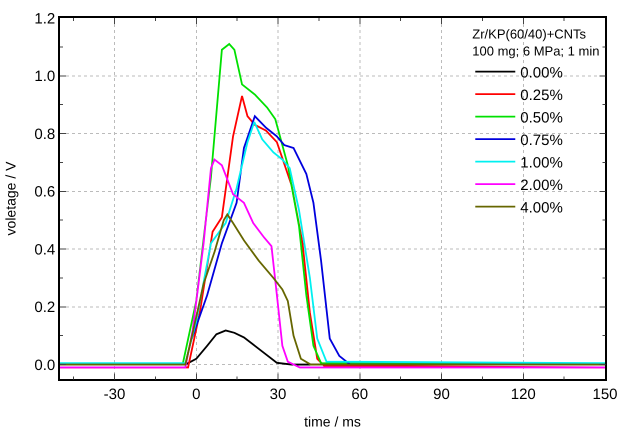 This screenshot has height=438, width=628. I want to click on x-tick-label: 90, so click(441, 394).